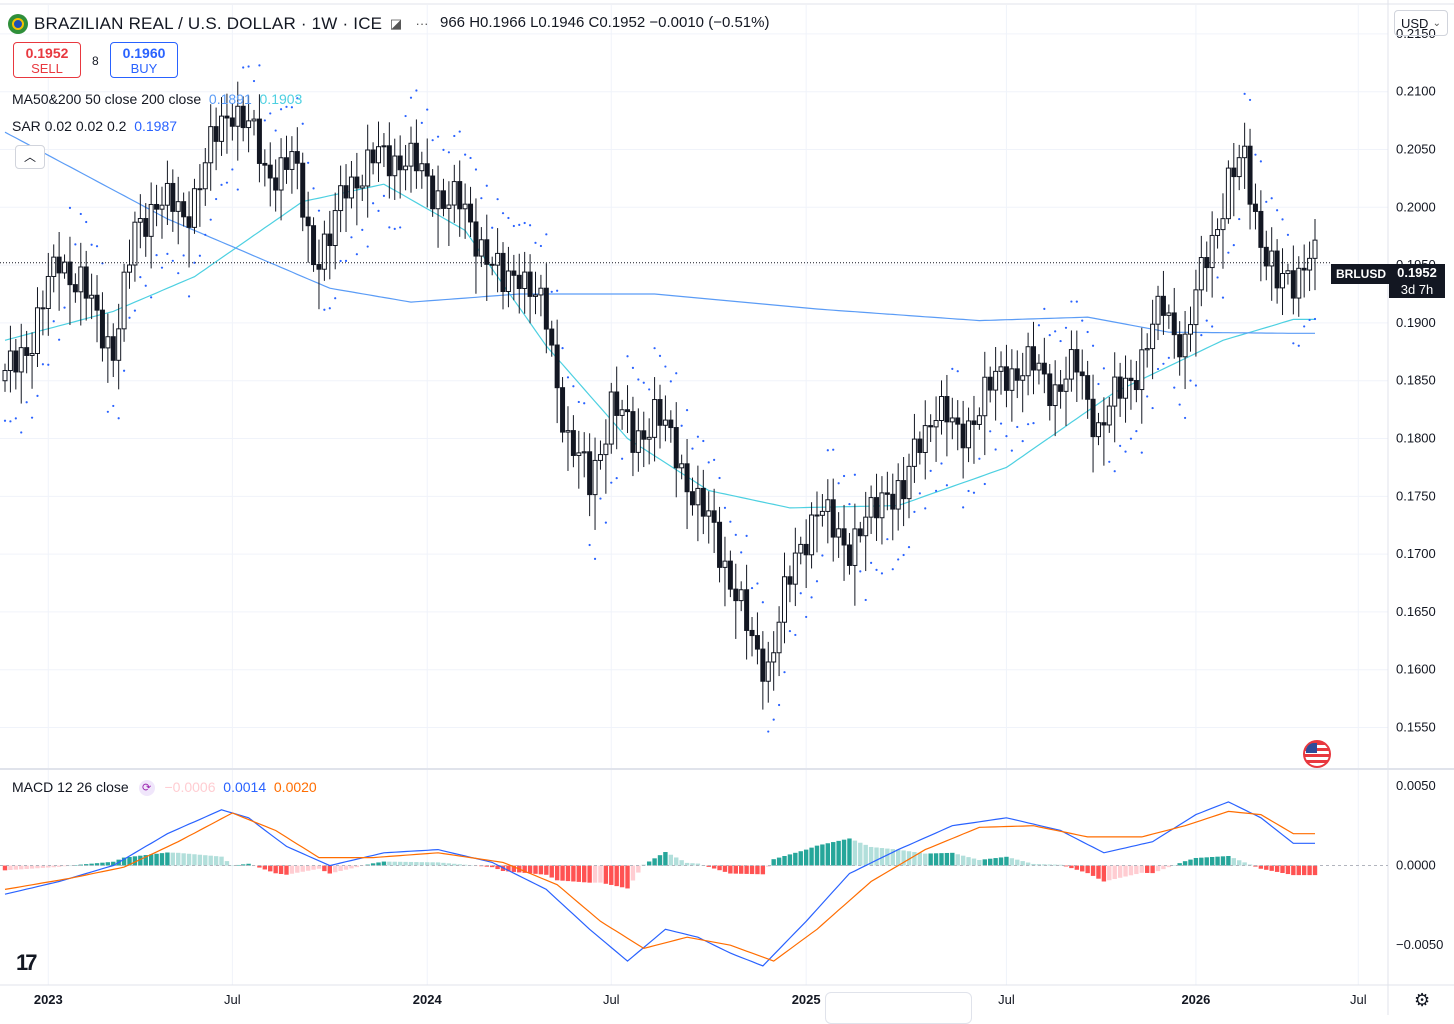 The width and height of the screenshot is (1454, 1024). I want to click on sell-button: 0.1952 SELL, so click(47, 60).